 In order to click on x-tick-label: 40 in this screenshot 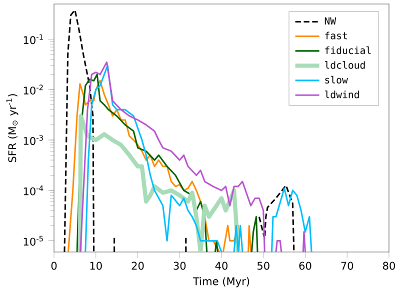, I will do `click(221, 266)`.